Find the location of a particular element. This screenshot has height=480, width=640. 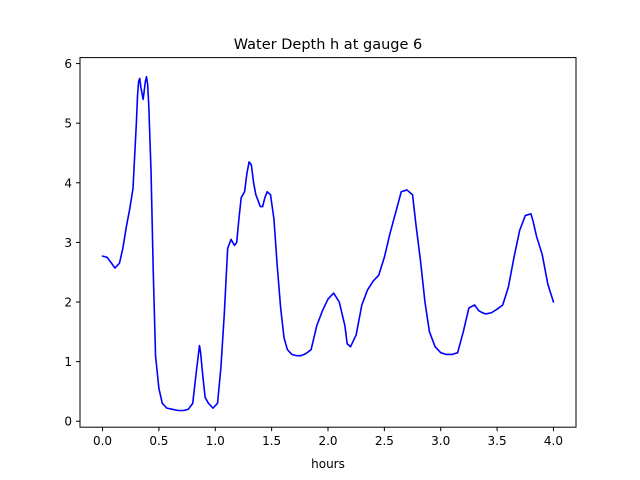

x-tick-label: 4.0 is located at coordinates (553, 441).